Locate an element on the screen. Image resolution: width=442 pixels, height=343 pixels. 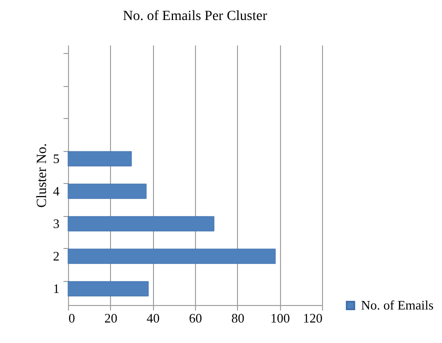
x-tick-label: 80 is located at coordinates (237, 318).